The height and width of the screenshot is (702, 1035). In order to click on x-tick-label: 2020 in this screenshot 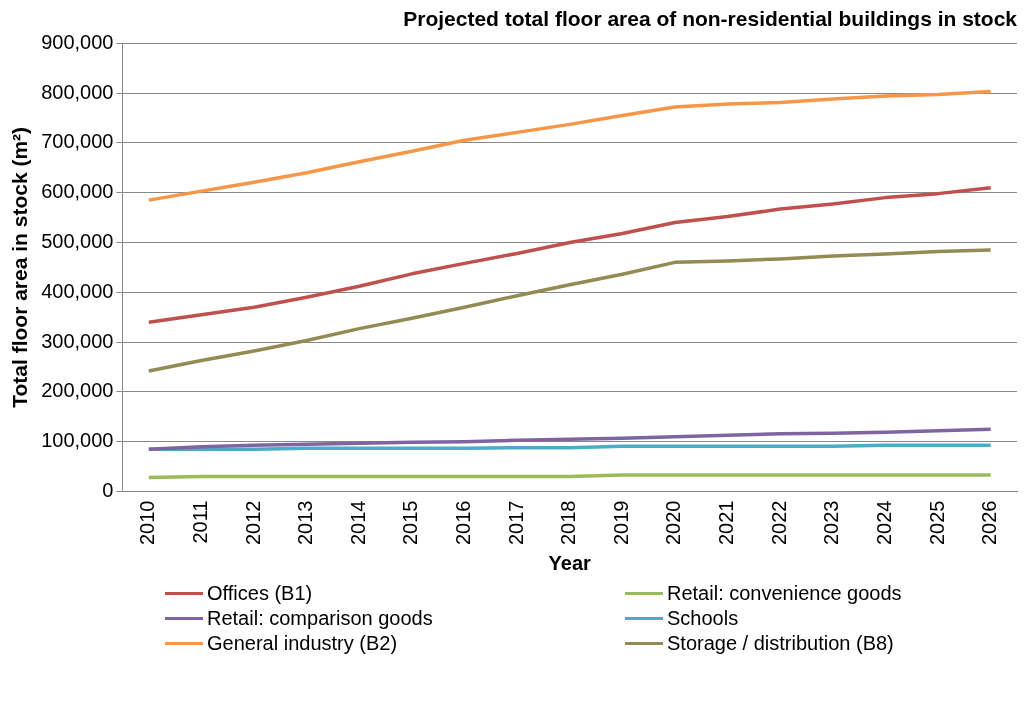, I will do `click(673, 523)`.